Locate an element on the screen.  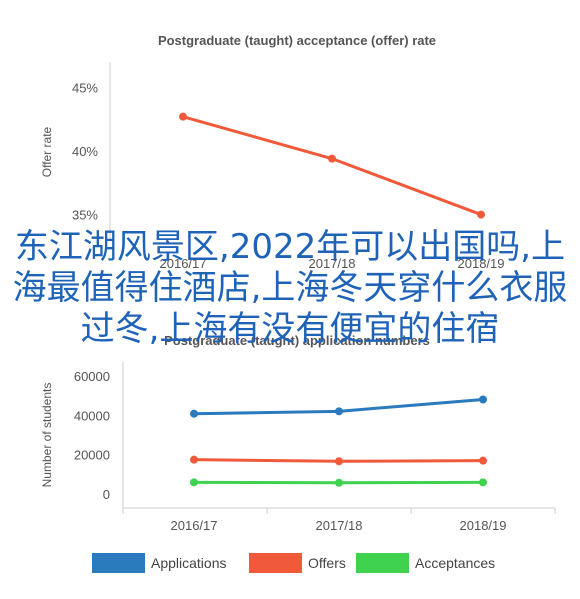
applications-chart-x-ticks: 2016/17 2017/18 2018/19 is located at coordinates (339, 520).